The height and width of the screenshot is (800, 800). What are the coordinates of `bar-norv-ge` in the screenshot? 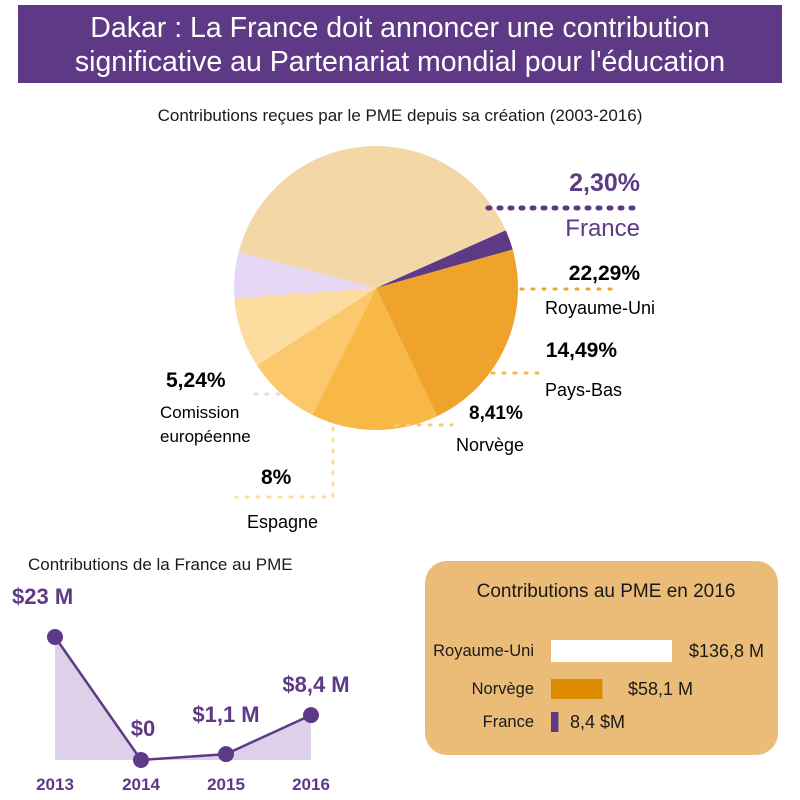 It's located at (577, 689).